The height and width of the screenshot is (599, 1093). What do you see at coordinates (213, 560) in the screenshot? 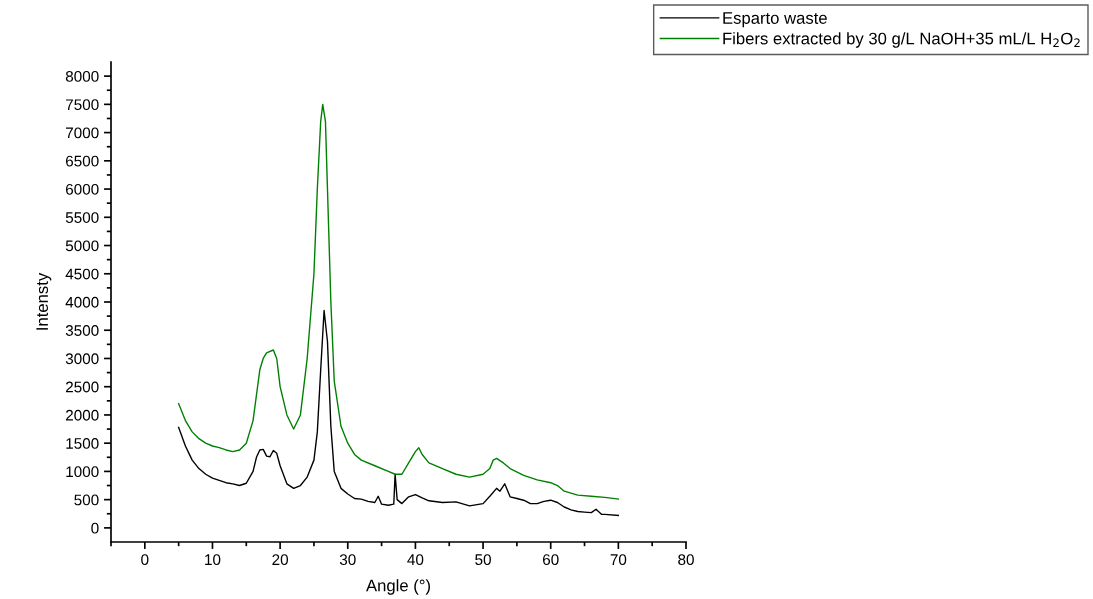
I see `x-tick-label: 10` at bounding box center [213, 560].